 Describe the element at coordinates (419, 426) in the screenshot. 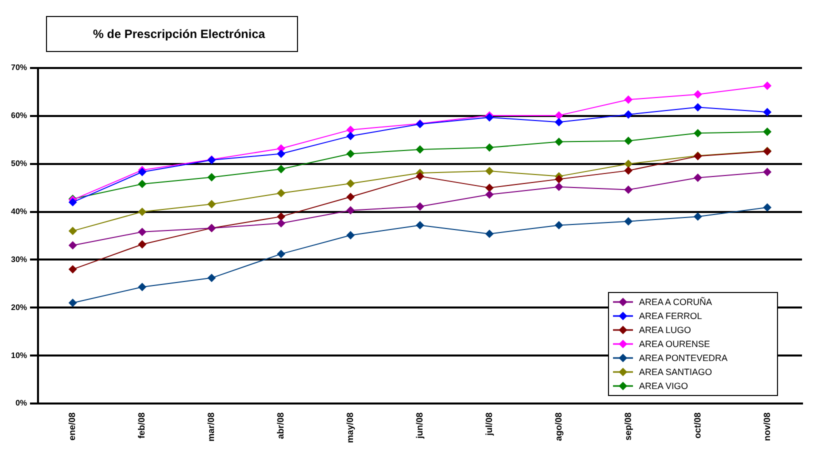

I see `x-tick-label: jun/08` at that location.